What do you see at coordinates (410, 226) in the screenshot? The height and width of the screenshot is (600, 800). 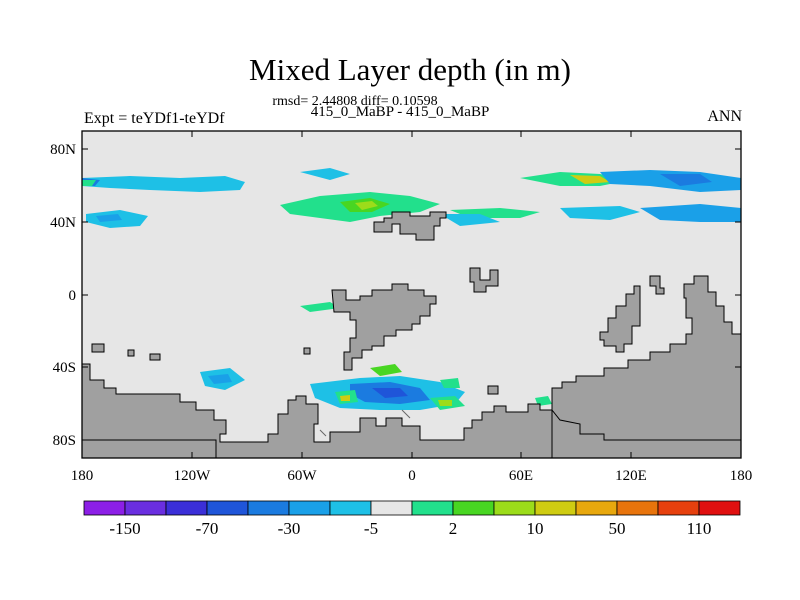 I see `land-europe` at bounding box center [410, 226].